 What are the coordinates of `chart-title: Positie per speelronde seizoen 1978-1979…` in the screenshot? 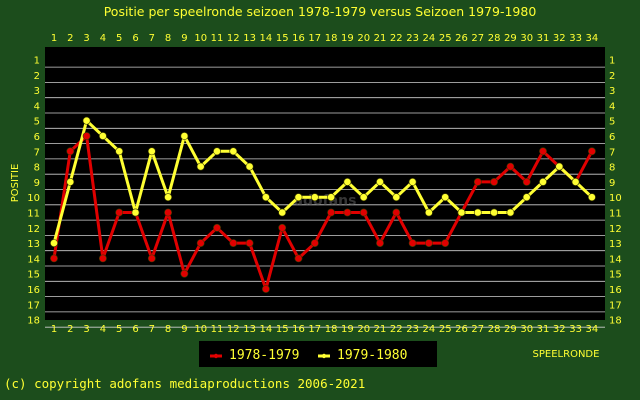 It's located at (320, 11).